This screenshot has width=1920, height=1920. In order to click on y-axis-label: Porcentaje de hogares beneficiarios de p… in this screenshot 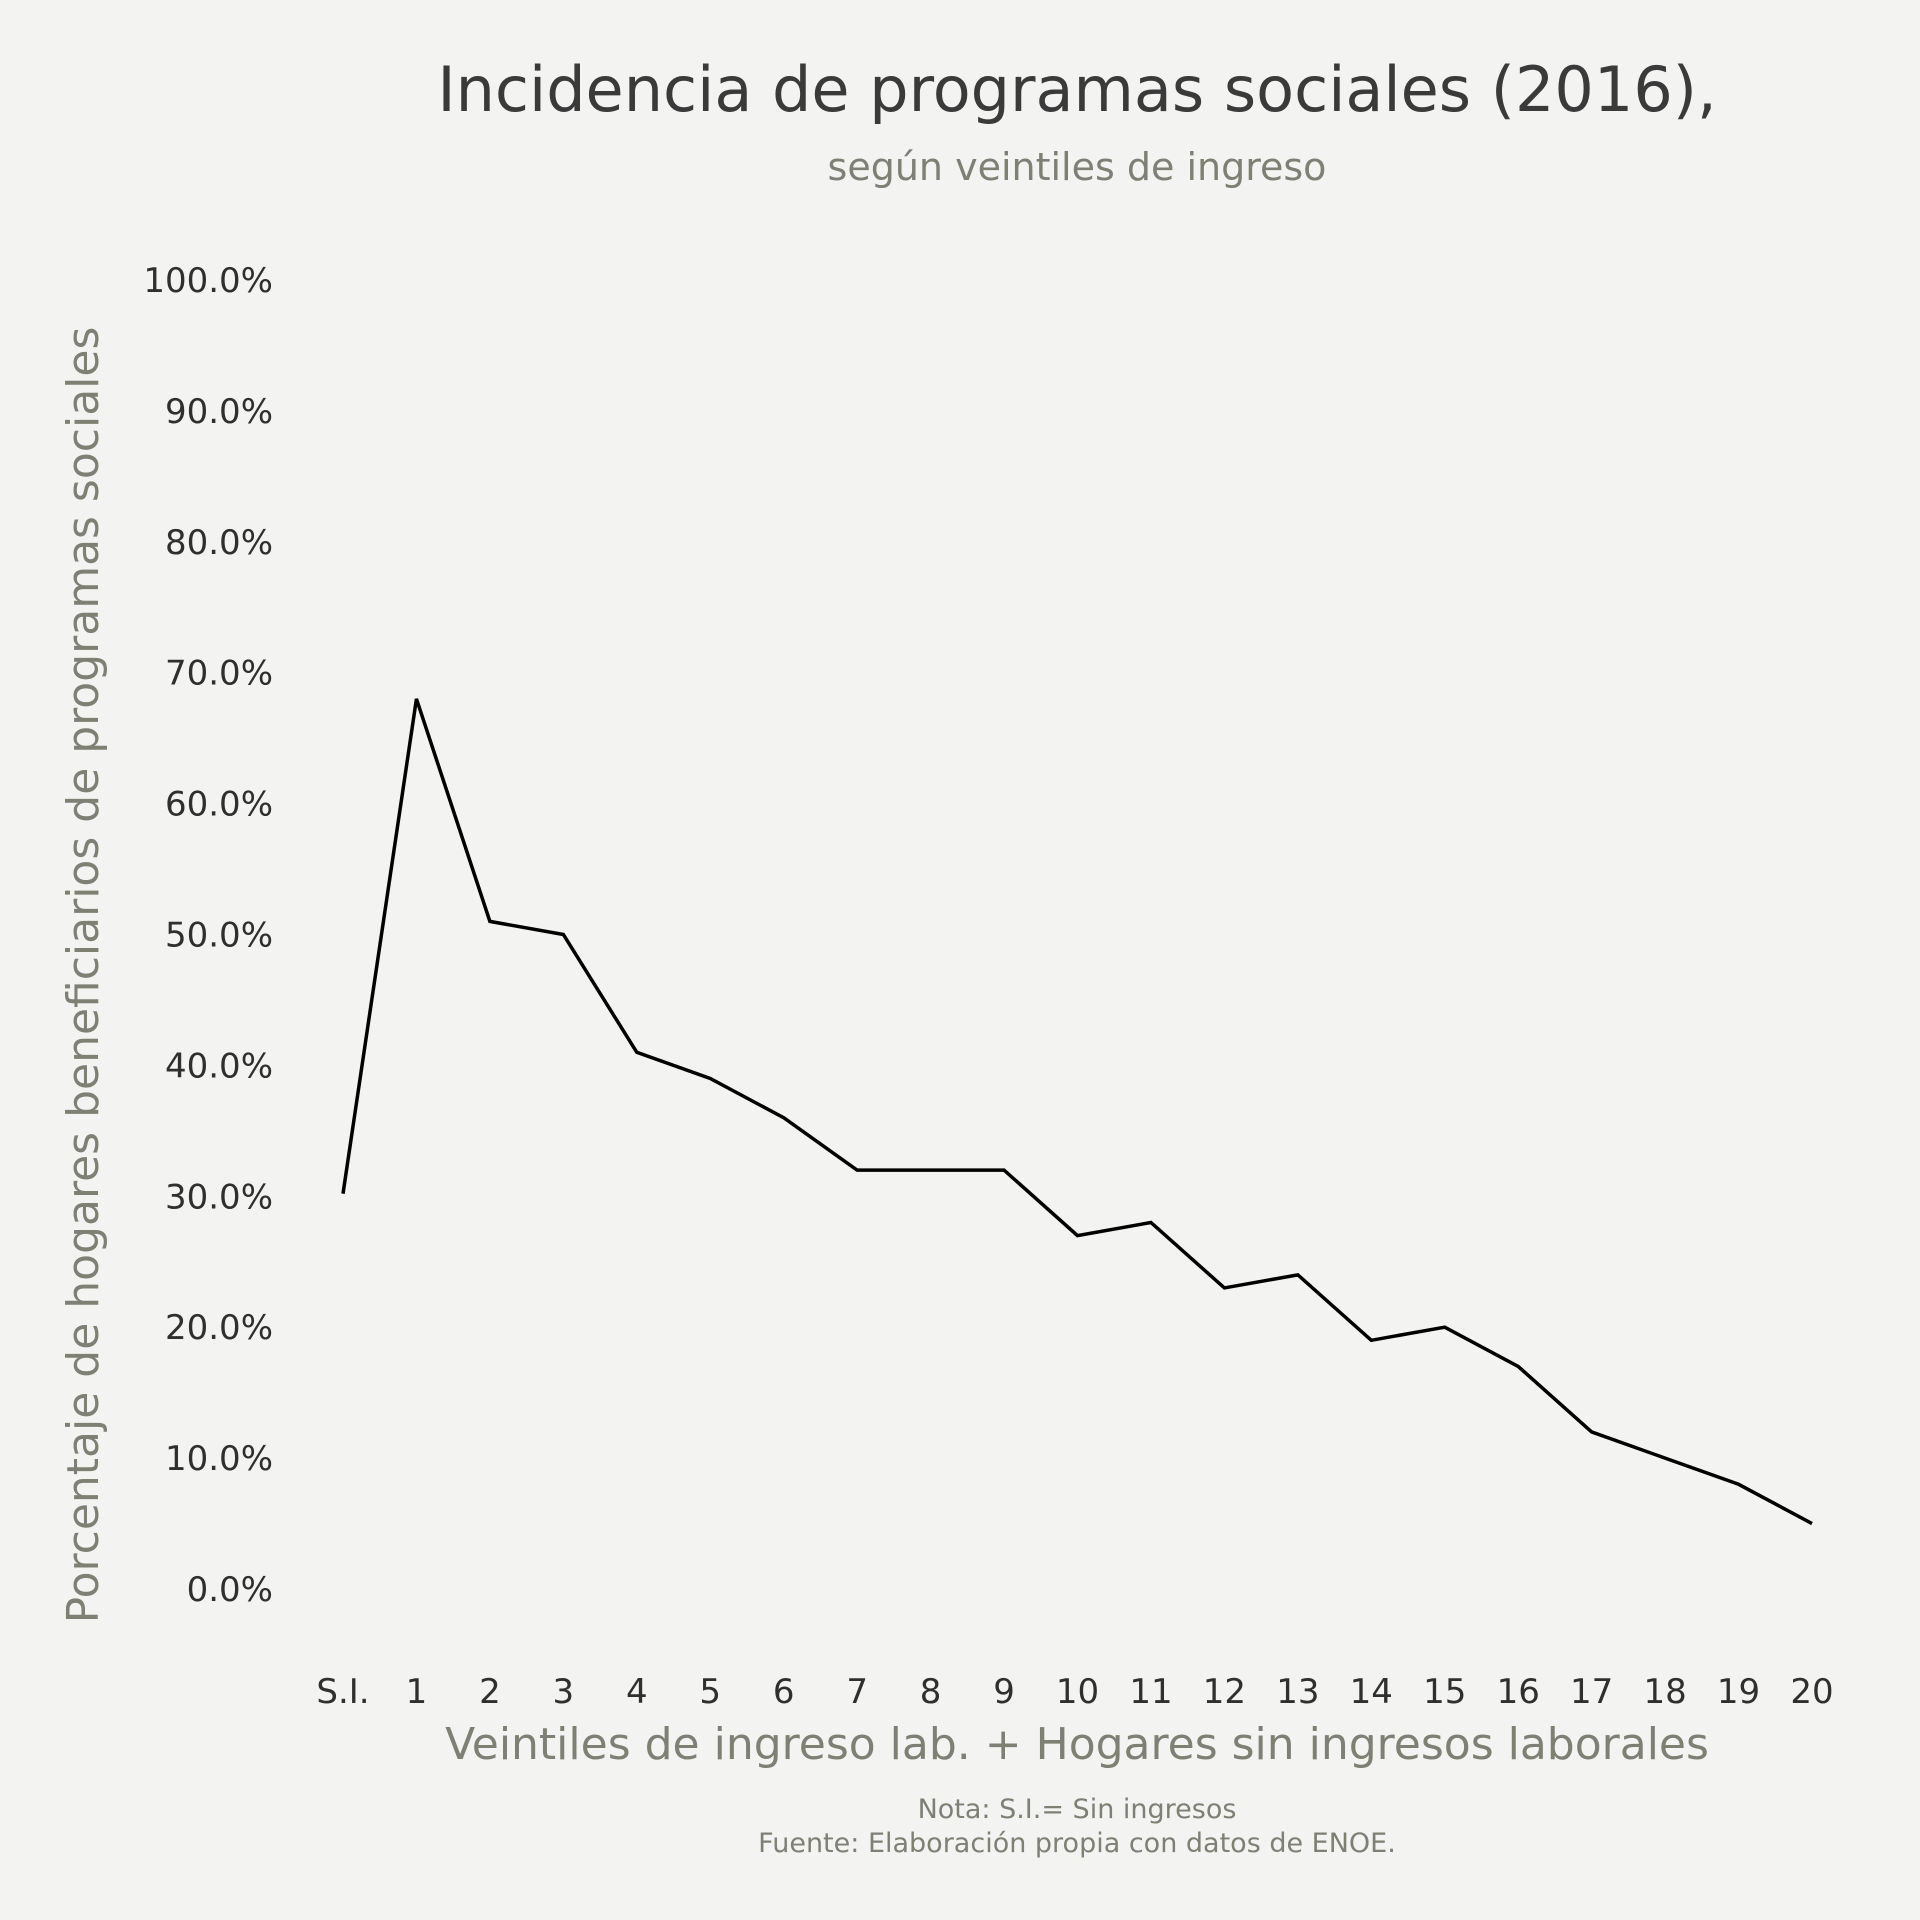, I will do `click(83, 975)`.